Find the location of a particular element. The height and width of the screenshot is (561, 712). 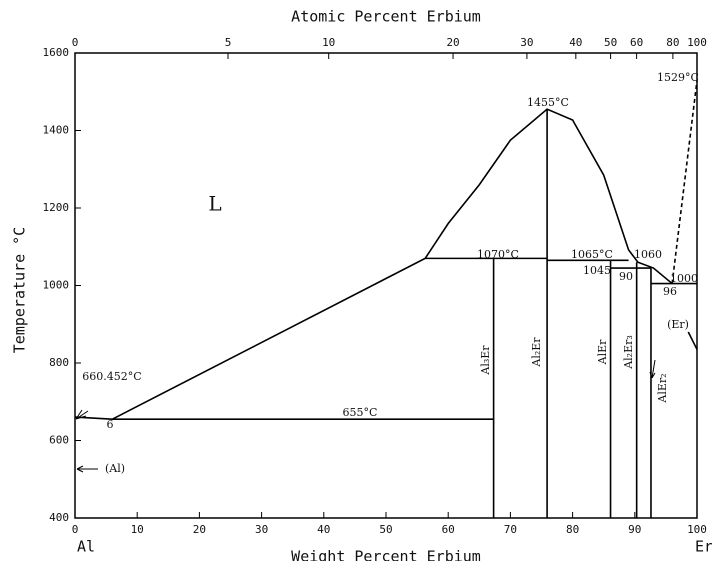

x2-tick-label: 60 is located at coordinates (636, 42).